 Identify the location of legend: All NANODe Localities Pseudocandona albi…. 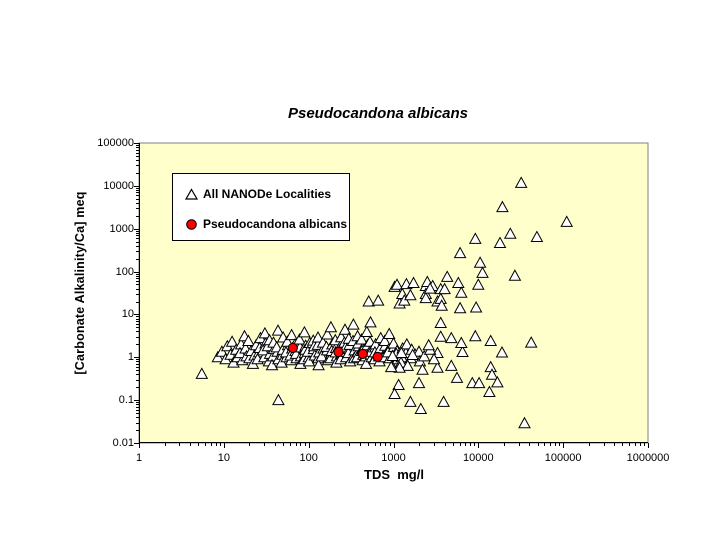
(261, 207).